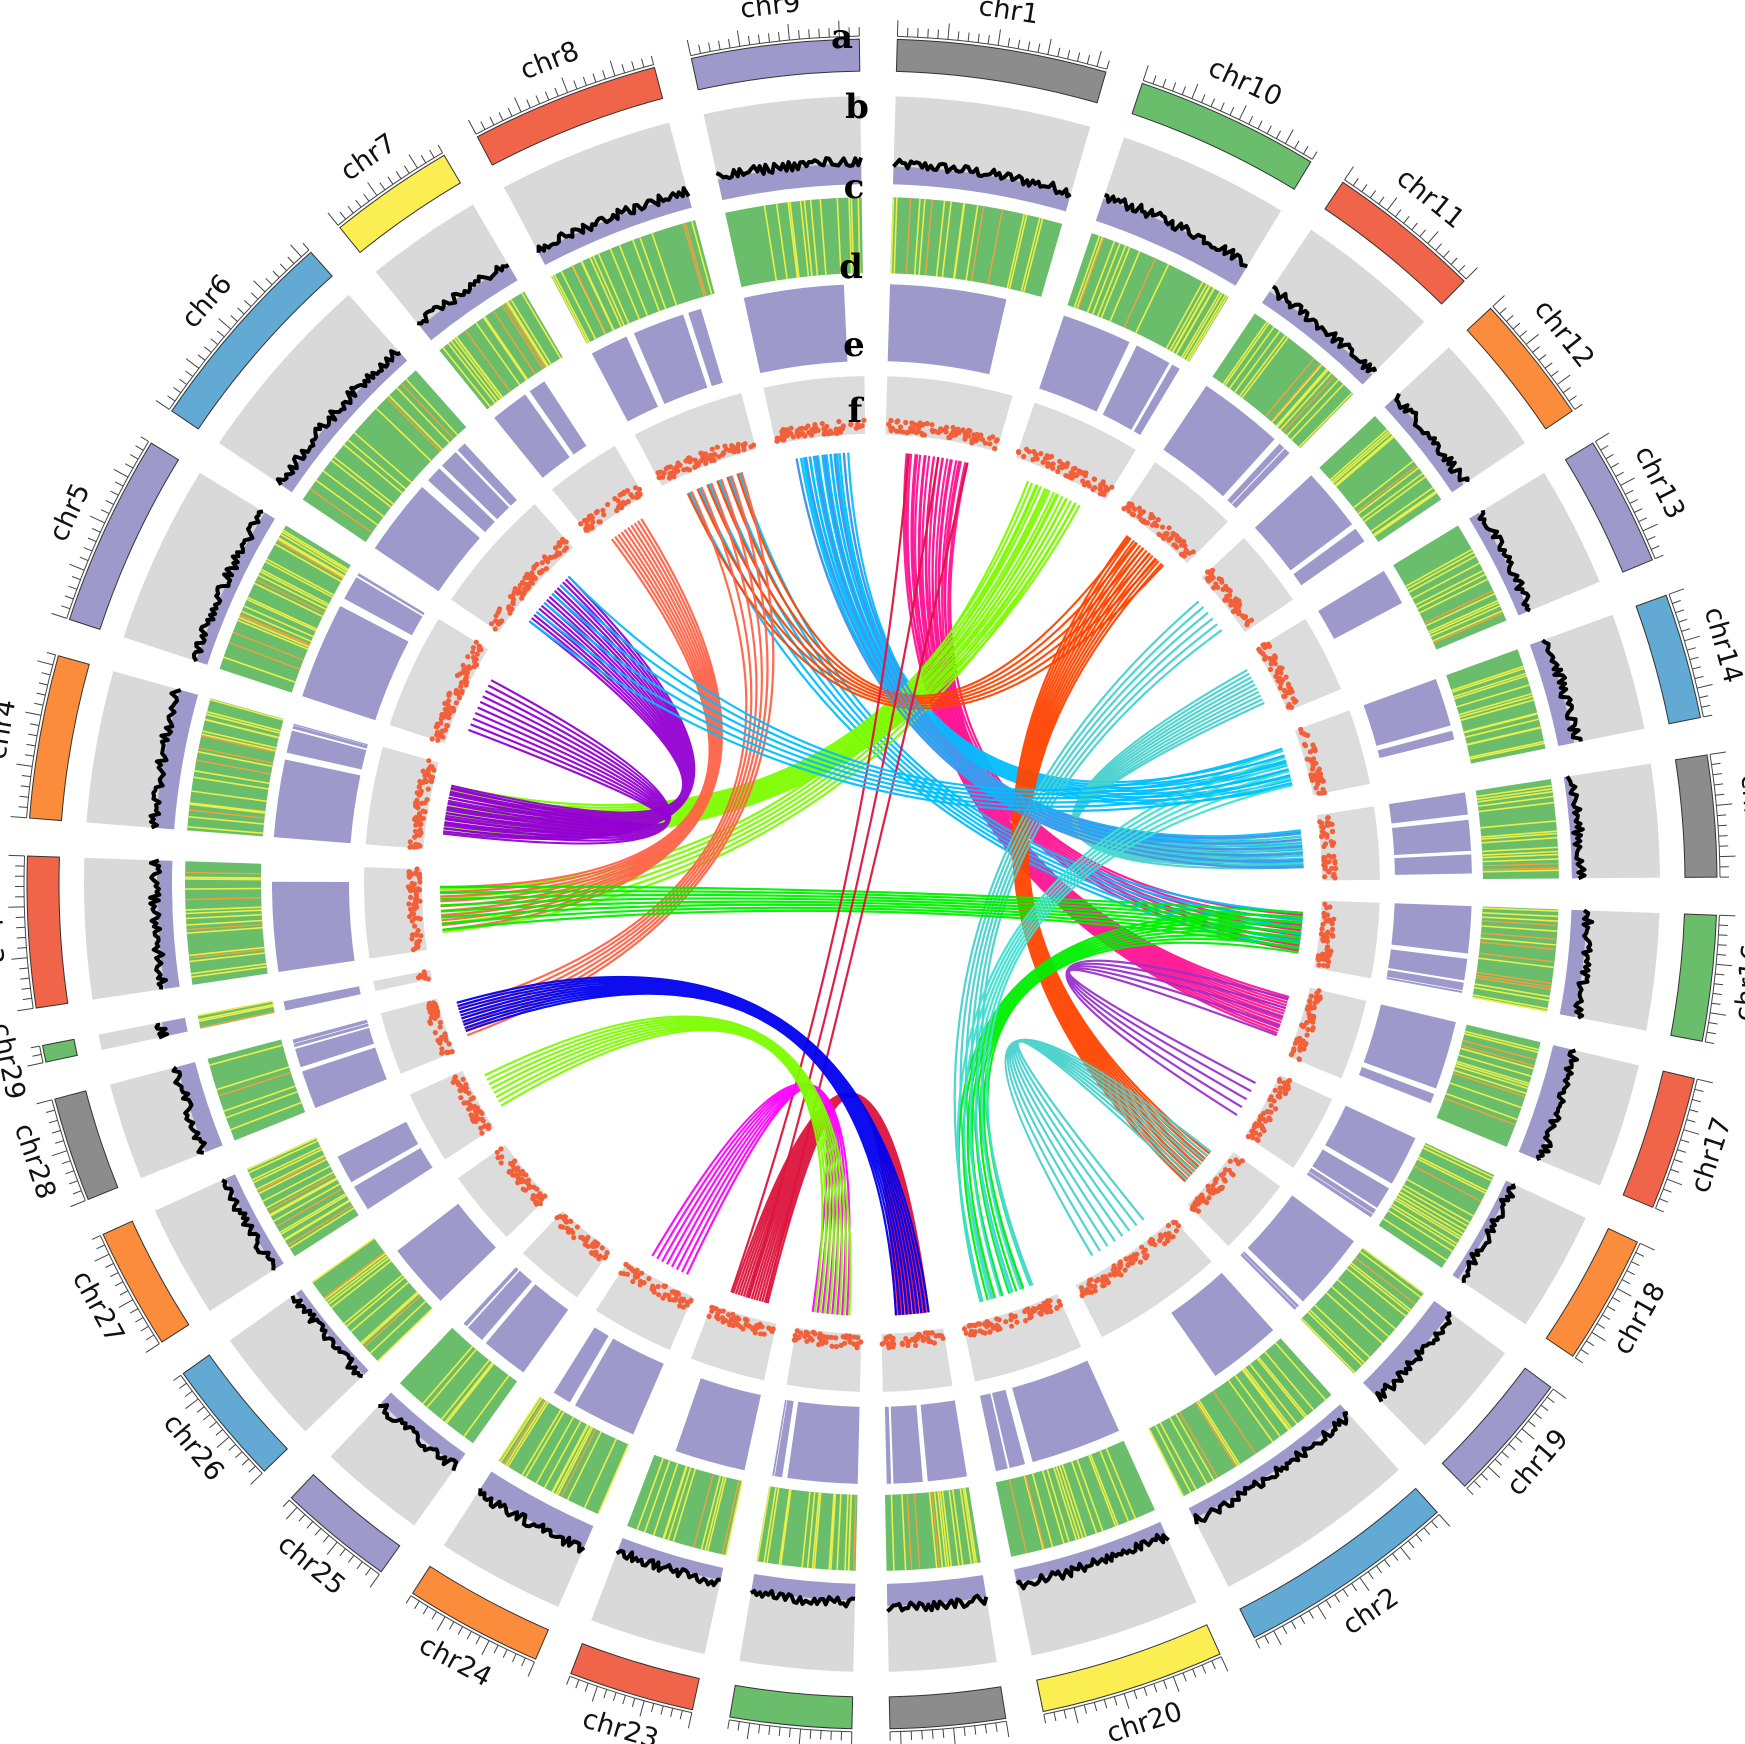 This screenshot has width=1745, height=1744. What do you see at coordinates (1300, 395) in the screenshot?
I see `heatmap-hot-chr11` at bounding box center [1300, 395].